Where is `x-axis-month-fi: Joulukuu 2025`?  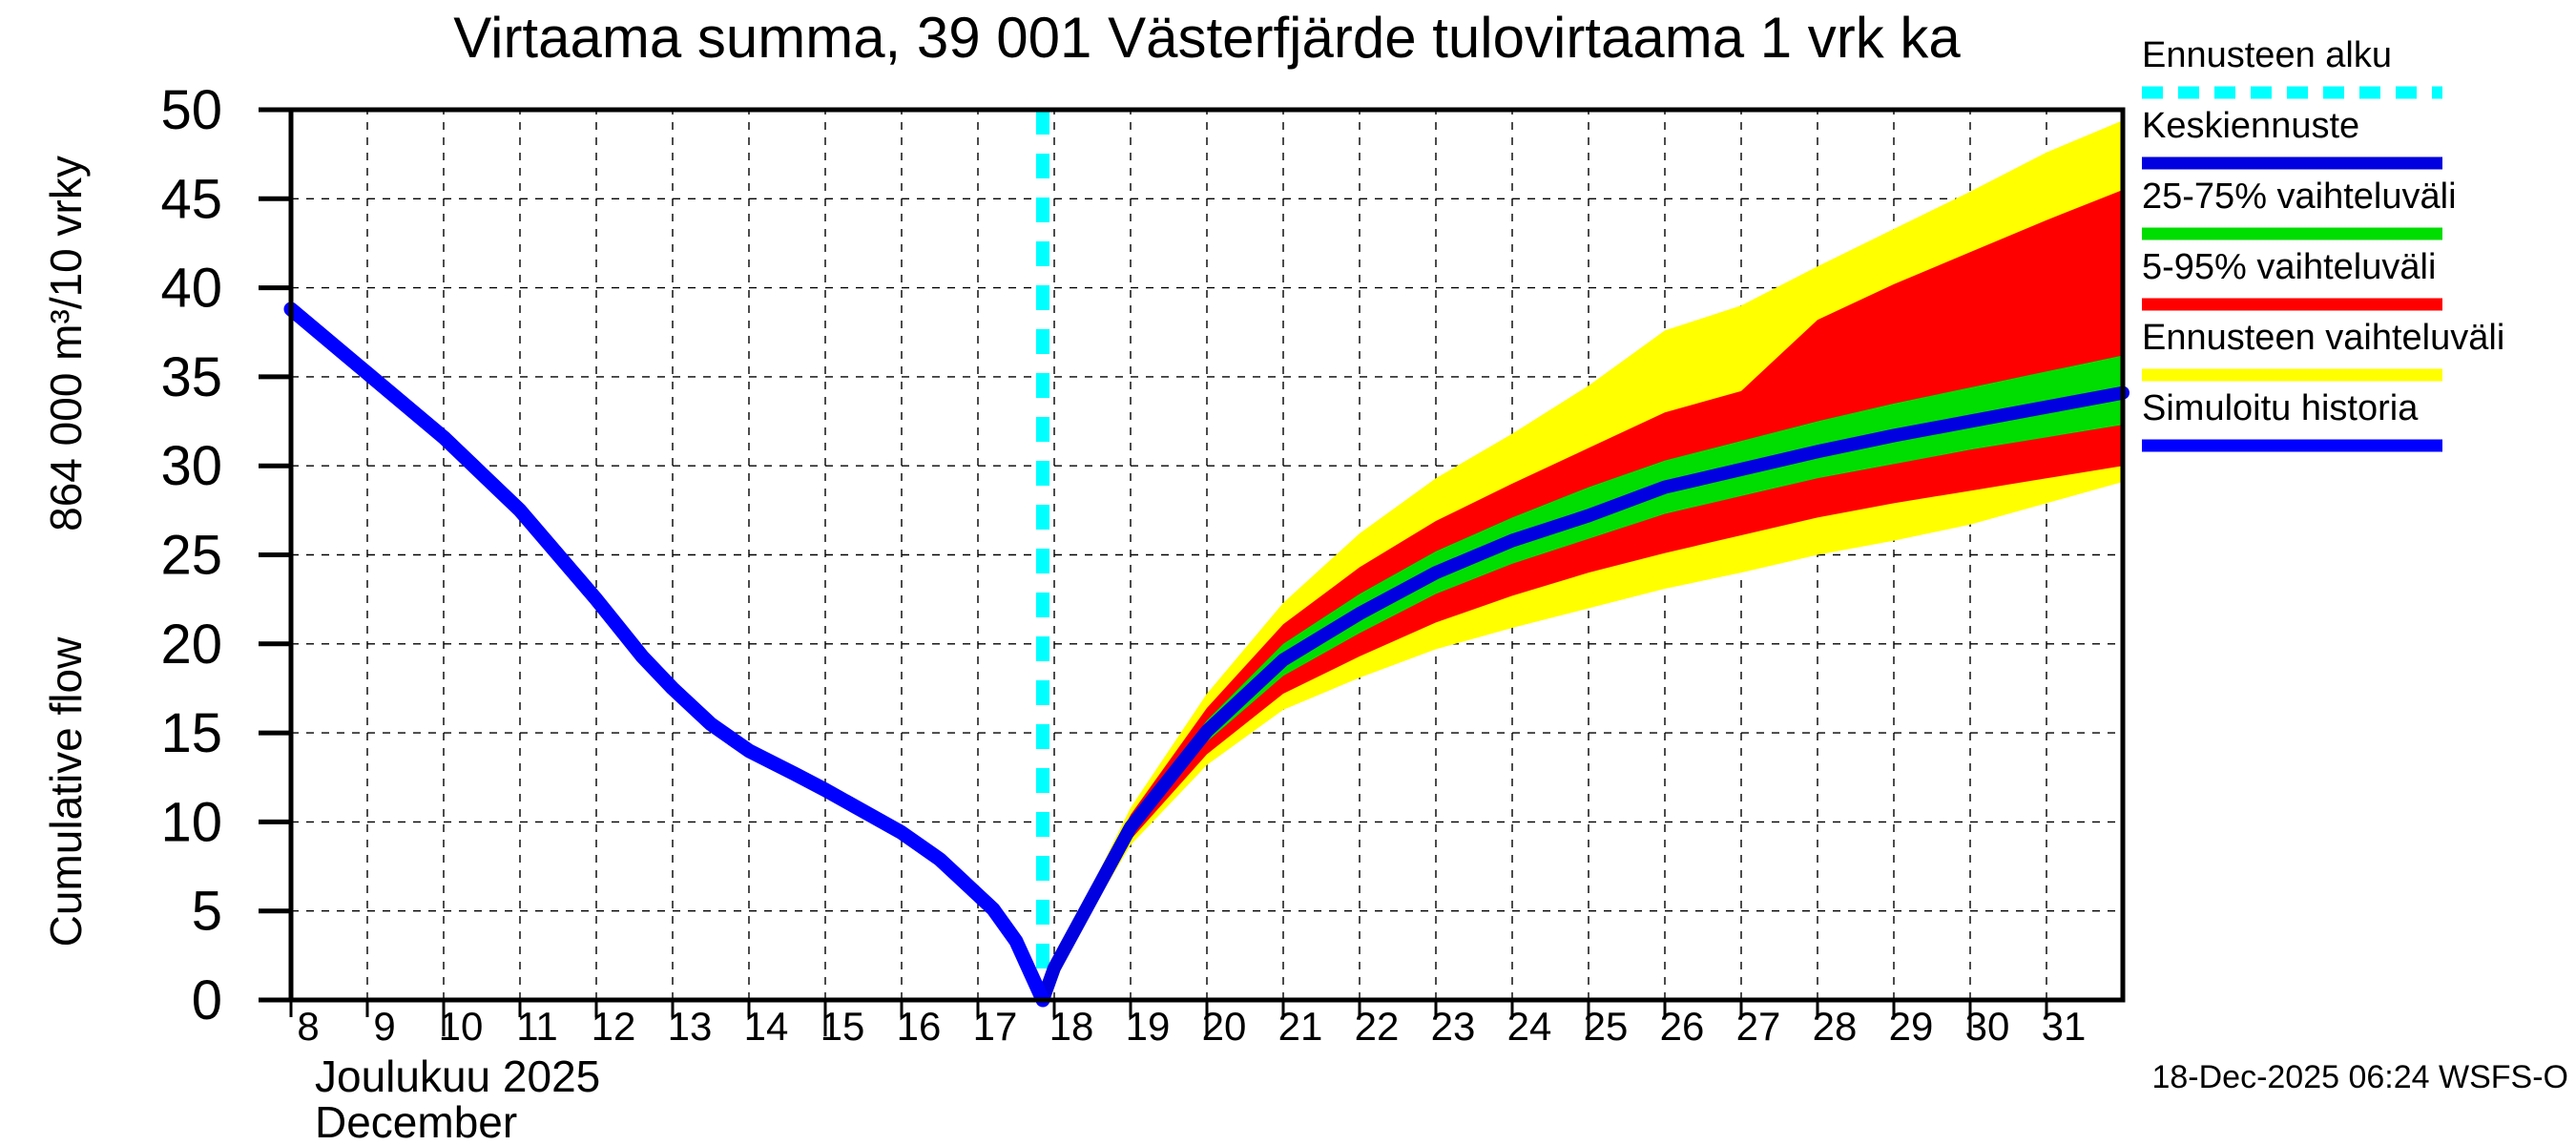
x-axis-month-fi: Joulukuu 2025 is located at coordinates (457, 1076).